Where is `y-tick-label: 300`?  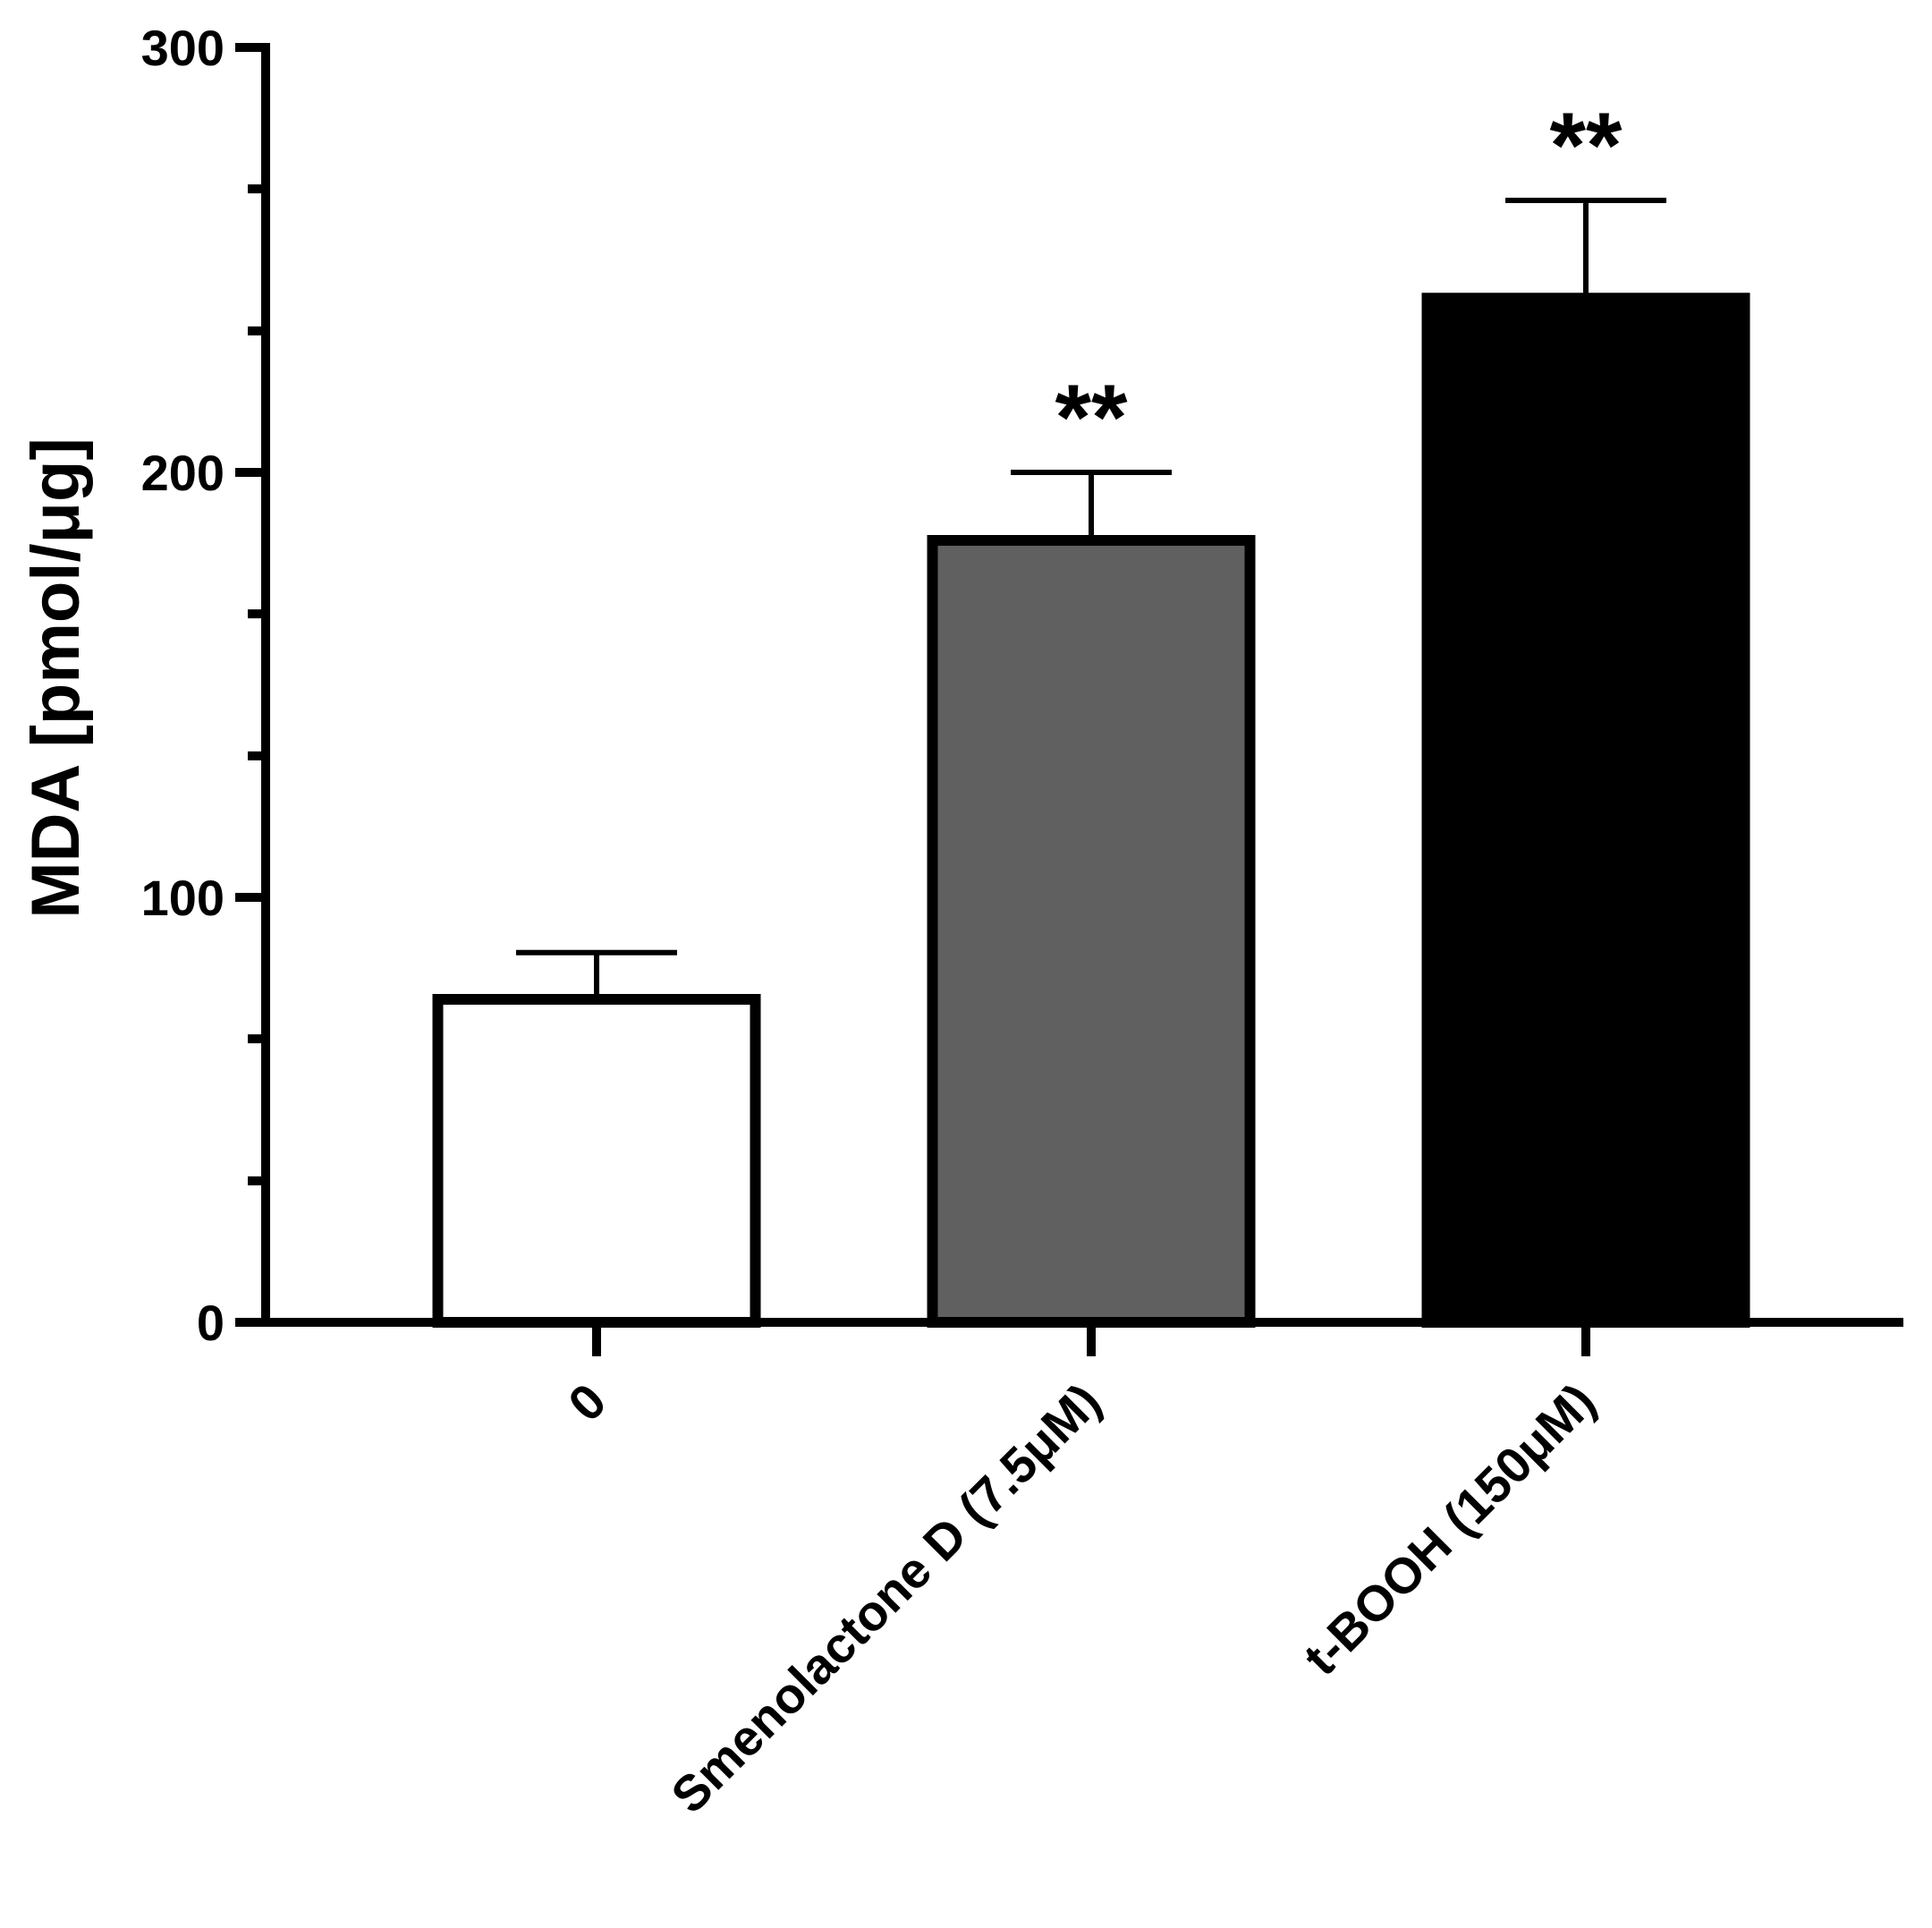
y-tick-label: 300 is located at coordinates (183, 48).